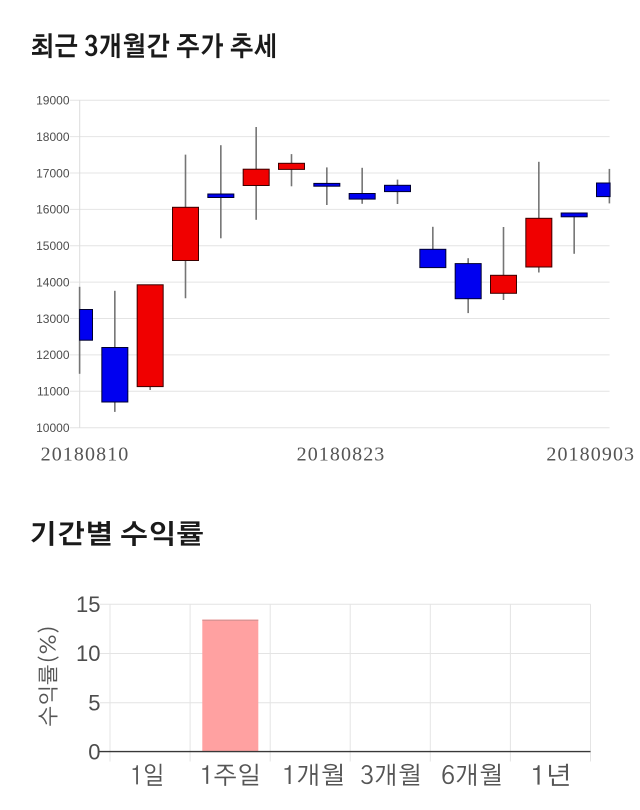 Image resolution: width=640 pixels, height=810 pixels. Describe the element at coordinates (88, 653) in the screenshot. I see `svg-text: 10` at that location.